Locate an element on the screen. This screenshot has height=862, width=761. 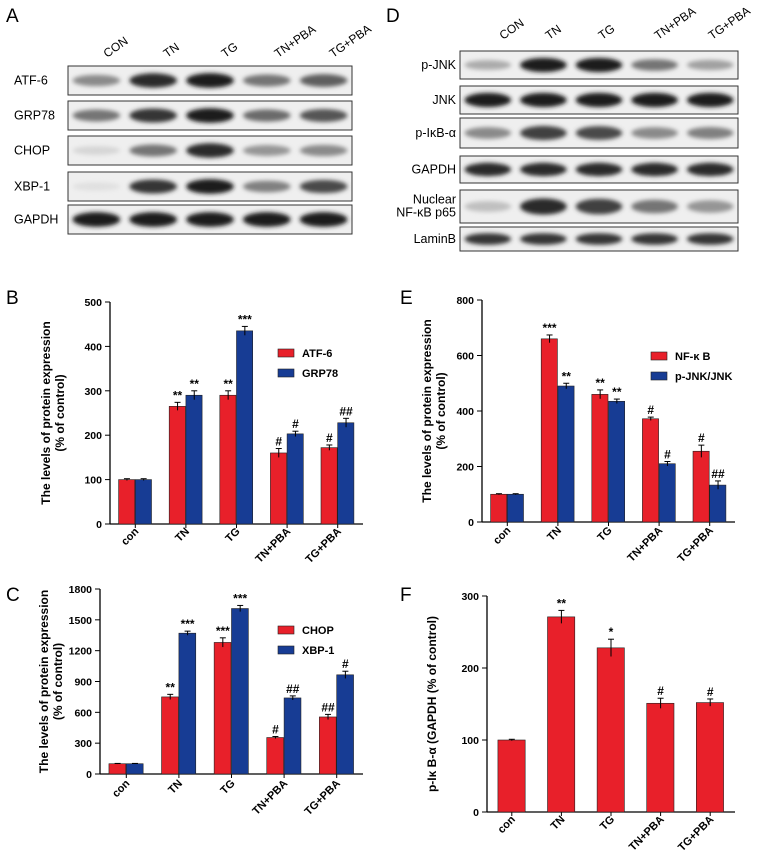
lane-label: TN+PBA is located at coordinates (675, 23).